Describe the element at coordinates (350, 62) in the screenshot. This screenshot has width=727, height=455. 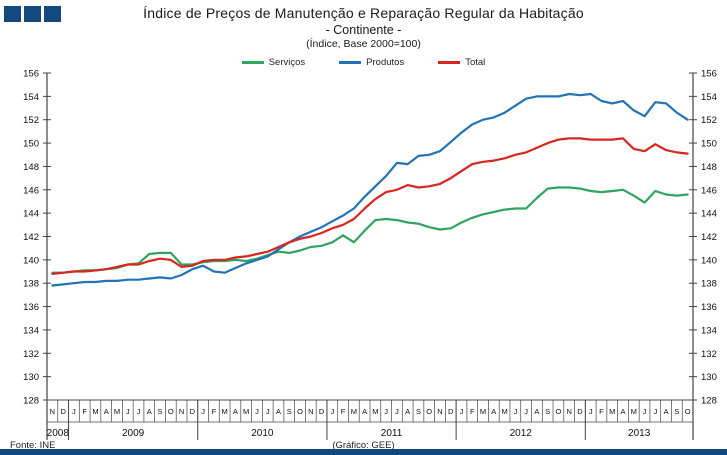
I see `legend-swatch-produtos` at that location.